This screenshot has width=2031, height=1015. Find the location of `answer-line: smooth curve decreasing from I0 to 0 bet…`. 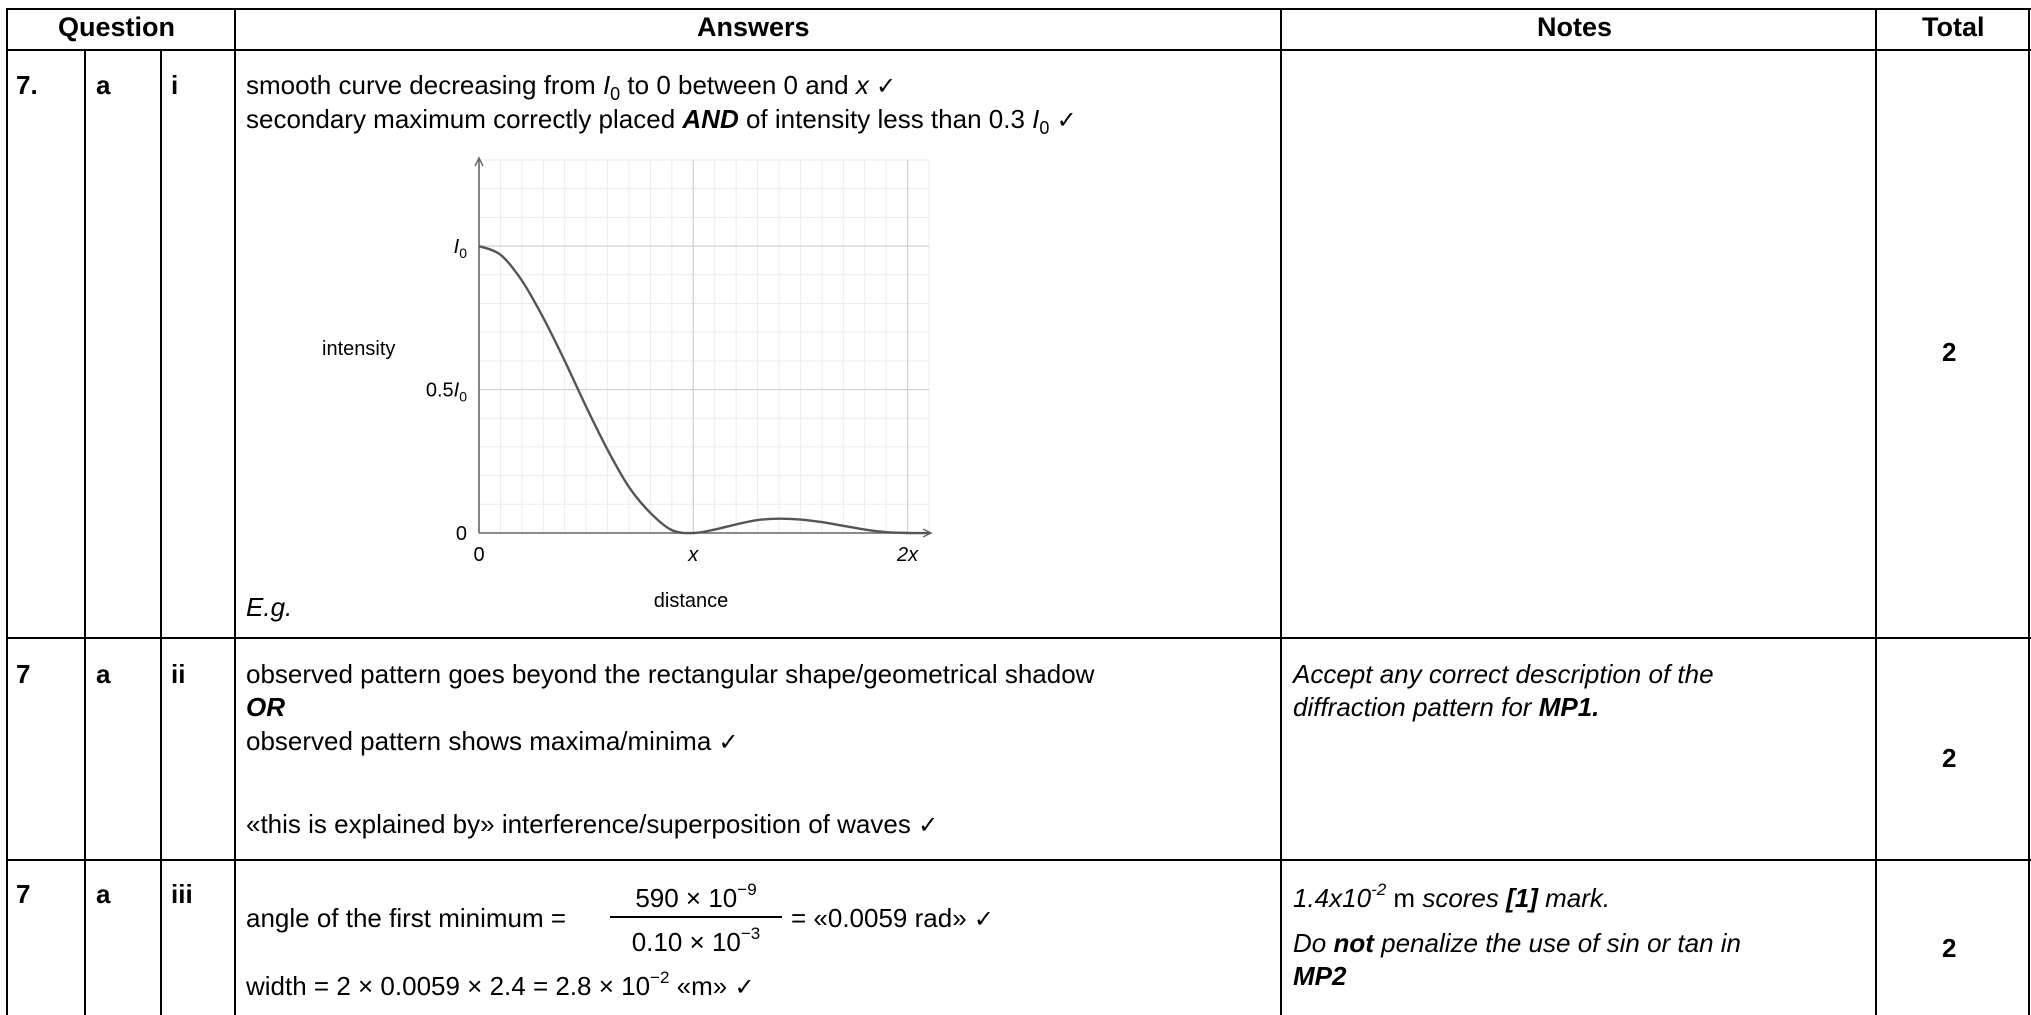

answer-line: smooth curve decreasing from I0 to 0 bet… is located at coordinates (571, 87).